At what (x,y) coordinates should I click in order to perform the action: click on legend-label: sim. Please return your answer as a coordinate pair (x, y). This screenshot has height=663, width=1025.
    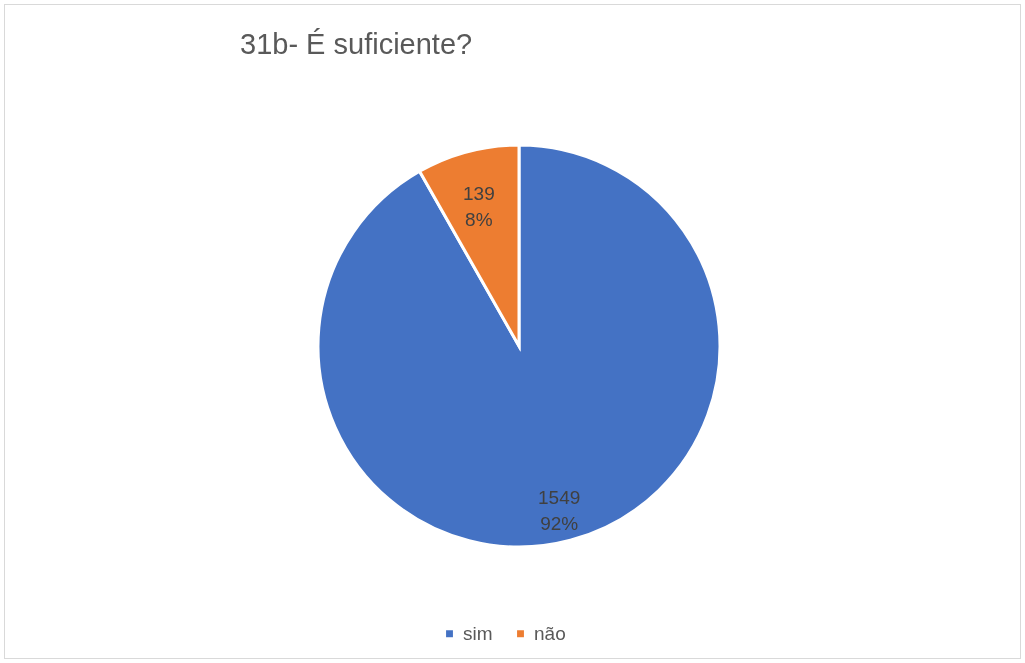
    Looking at the image, I should click on (478, 633).